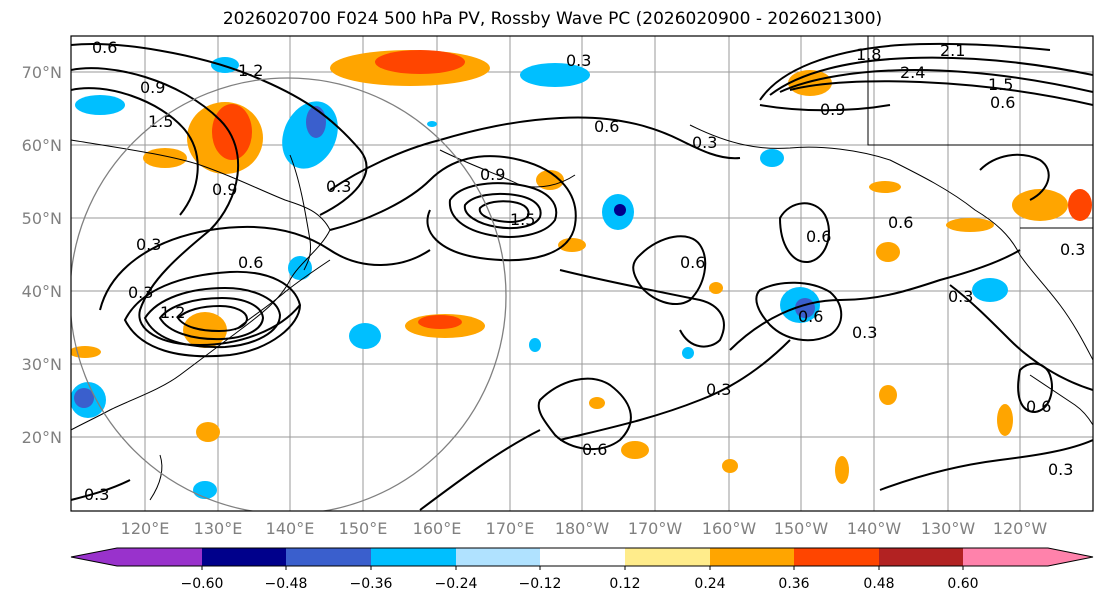 Image resolution: width=1105 pixels, height=604 pixels. Describe the element at coordinates (42, 255) in the screenshot. I see `latitude-labels: 70°N 60°N 50°N 40°N 30°N 20°N` at that location.